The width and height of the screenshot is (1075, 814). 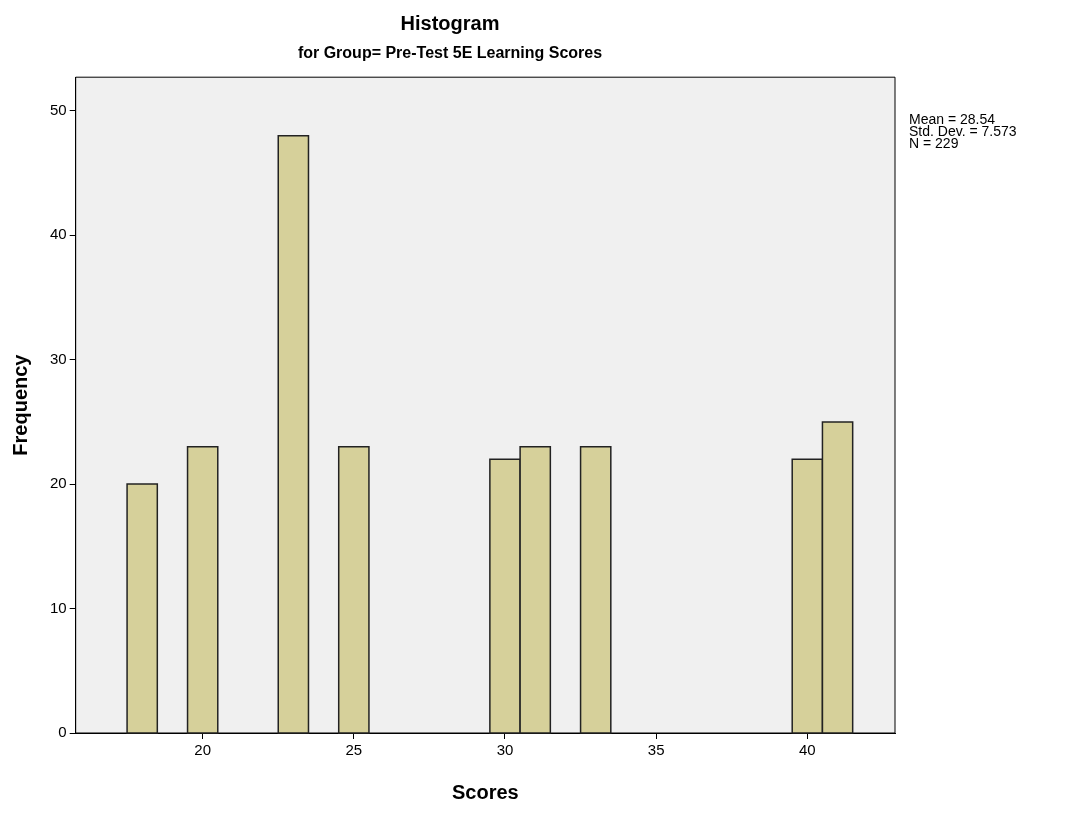 What do you see at coordinates (58, 109) in the screenshot?
I see `y-tick-label: 50` at bounding box center [58, 109].